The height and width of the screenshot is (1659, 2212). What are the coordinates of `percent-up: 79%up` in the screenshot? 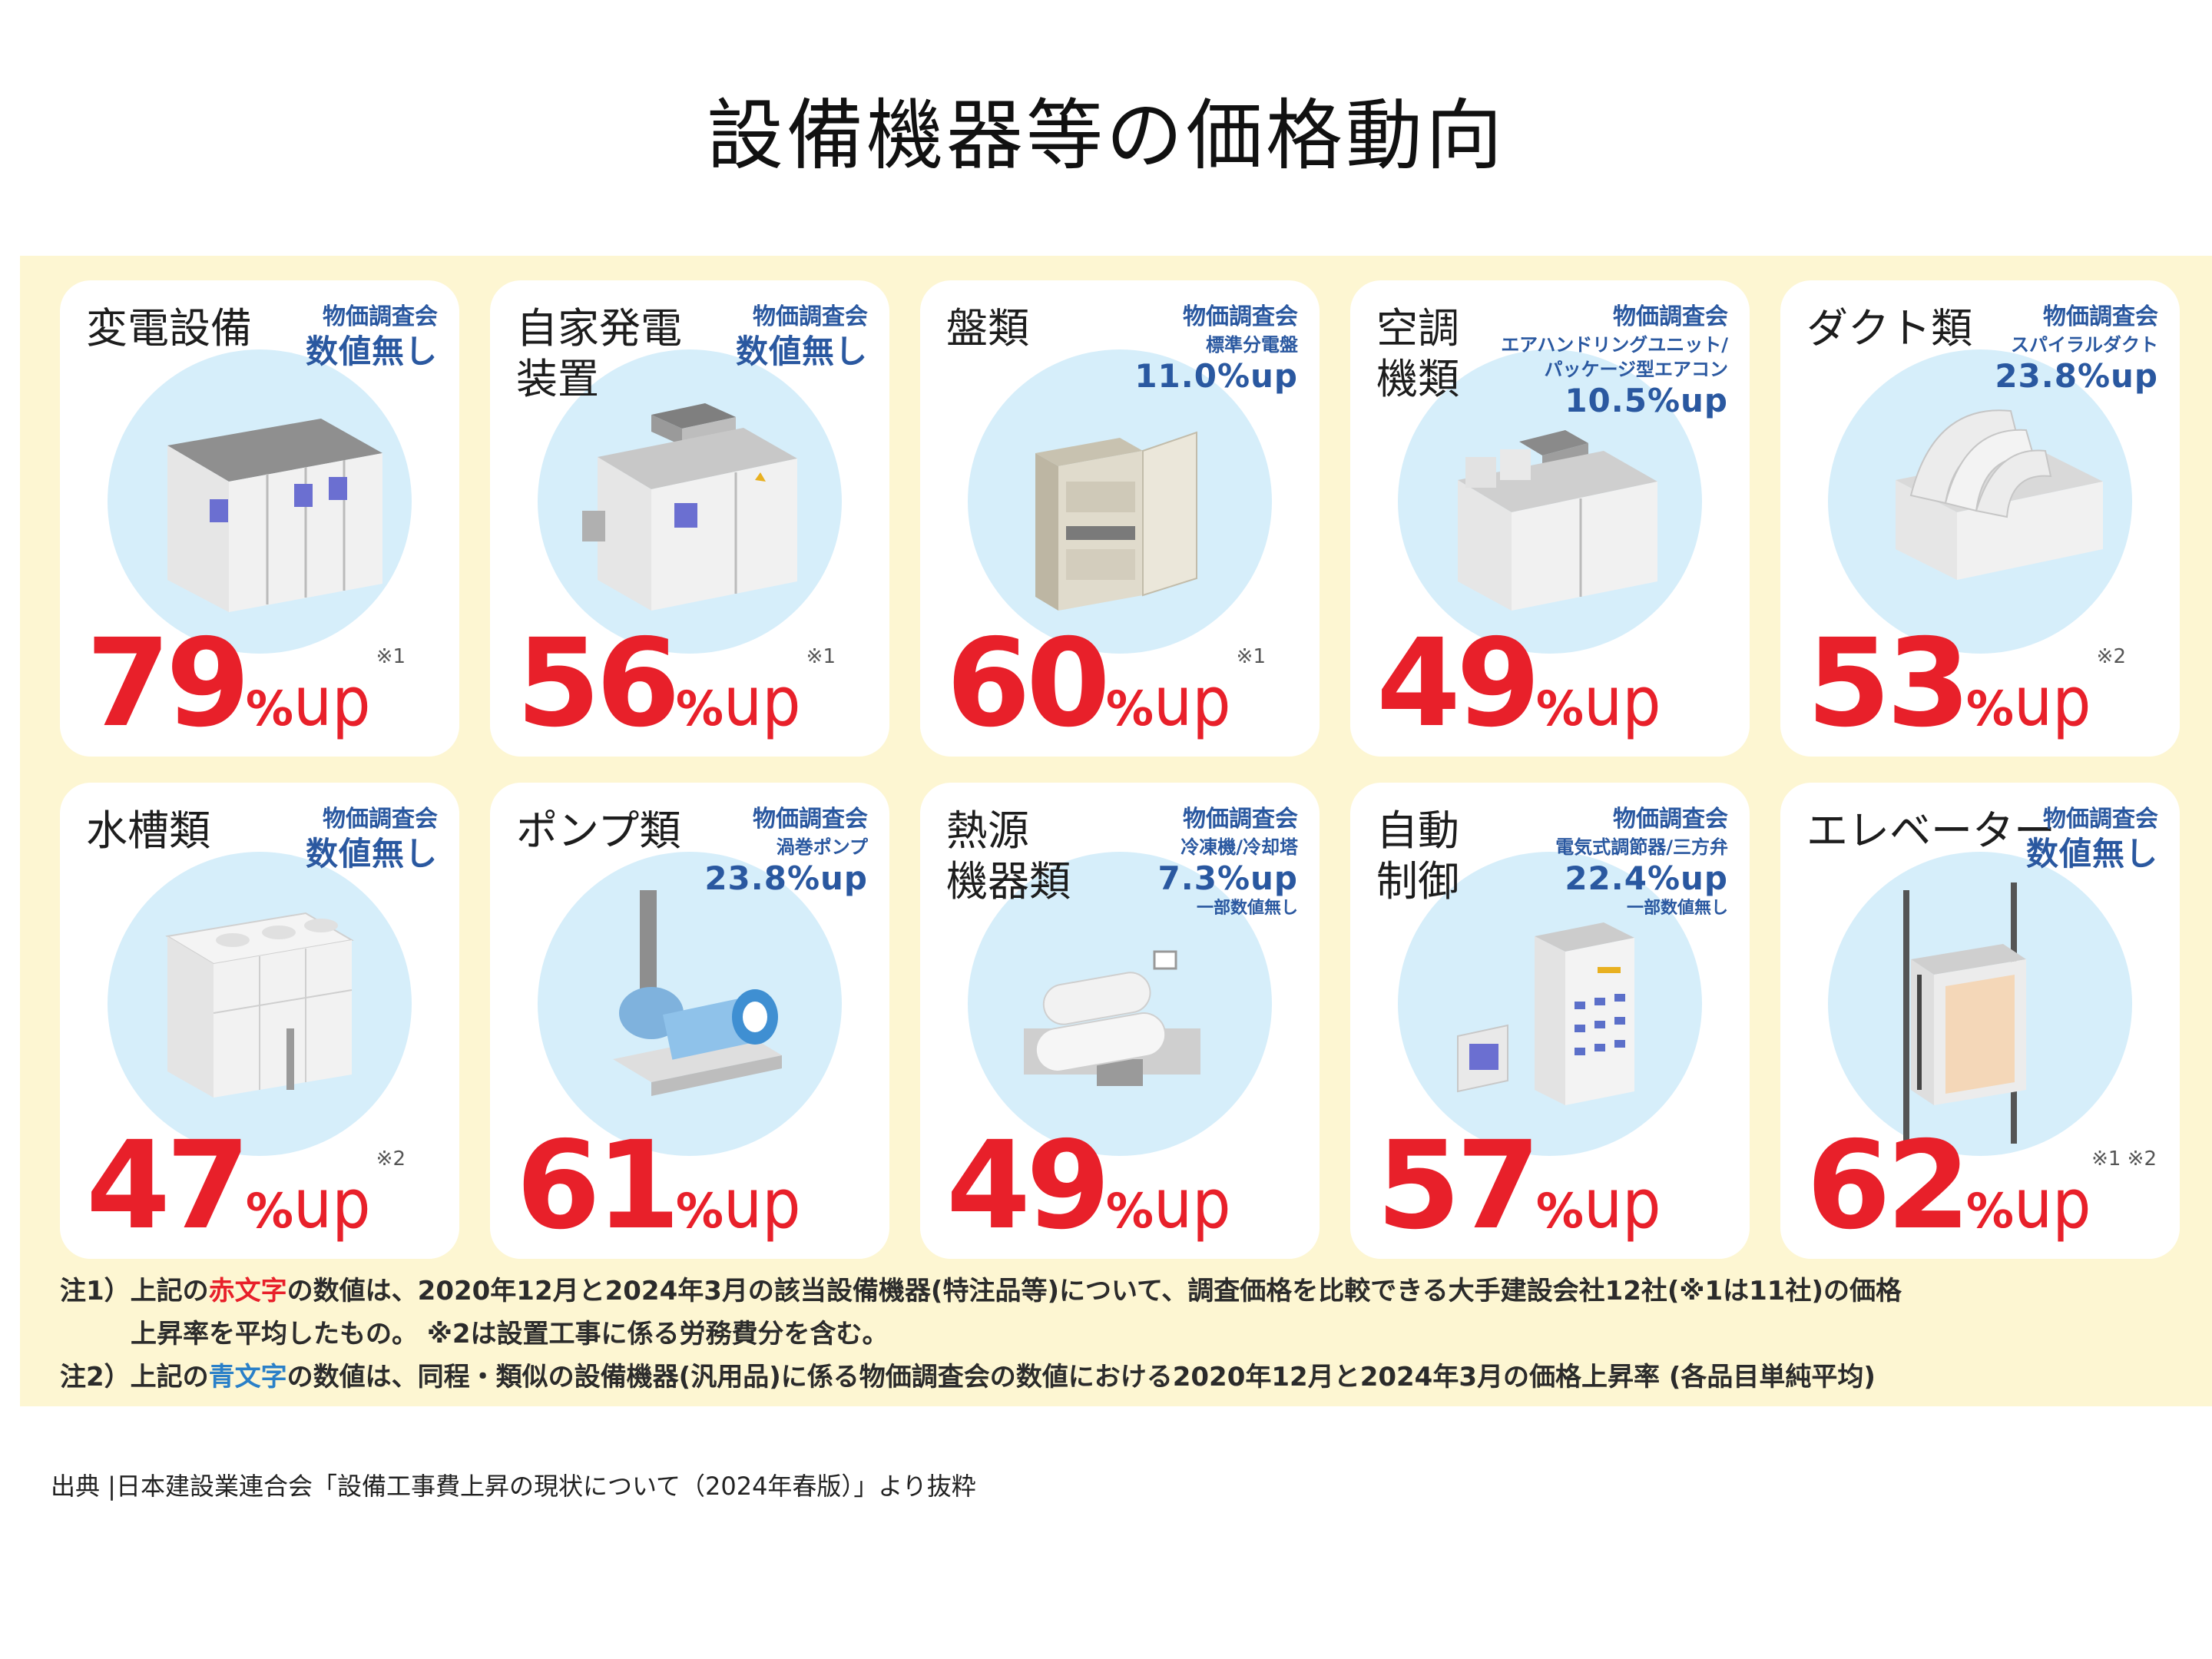 It's located at (228, 684).